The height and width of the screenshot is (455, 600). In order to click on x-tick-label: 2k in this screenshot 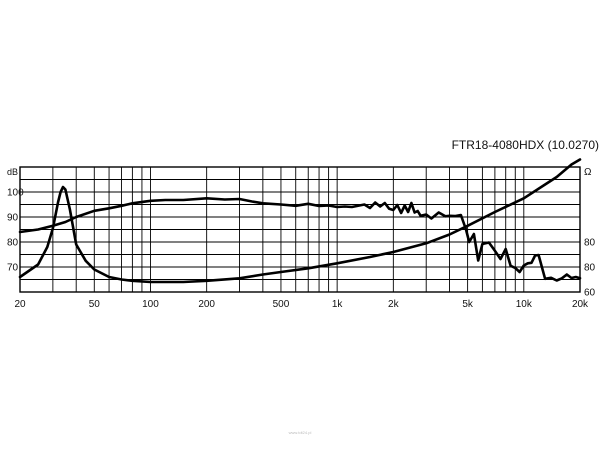, I will do `click(394, 304)`.